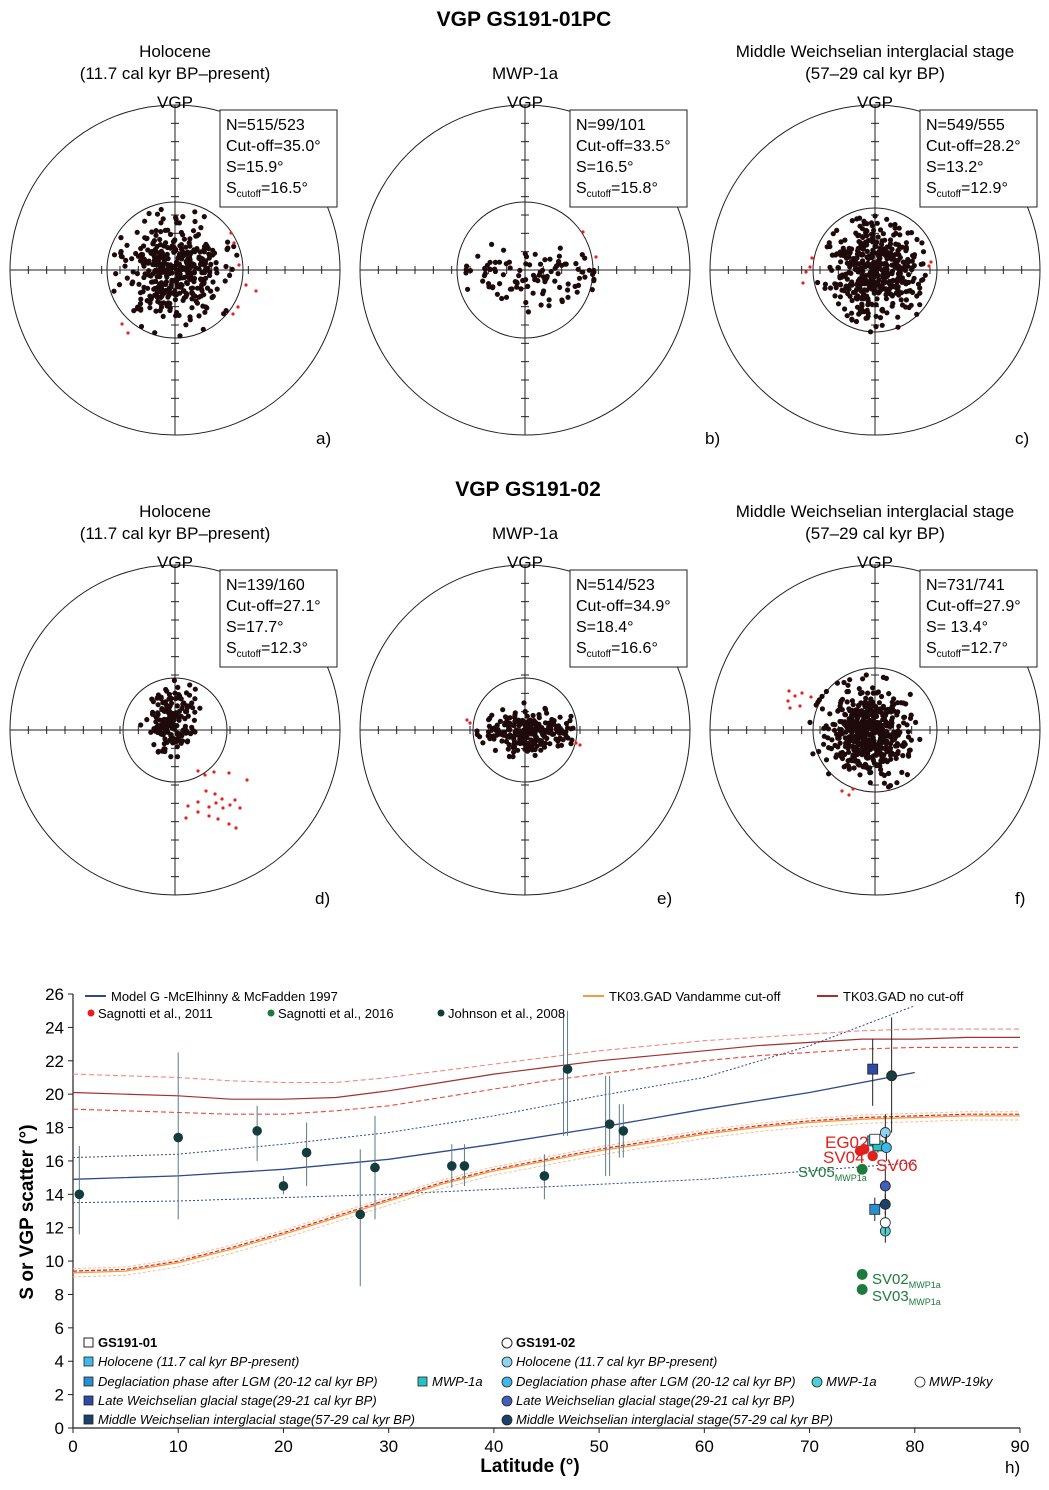 Image resolution: width=1049 pixels, height=1490 pixels. Describe the element at coordinates (88, 1342) in the screenshot. I see `legend-01-title-swatch` at that location.